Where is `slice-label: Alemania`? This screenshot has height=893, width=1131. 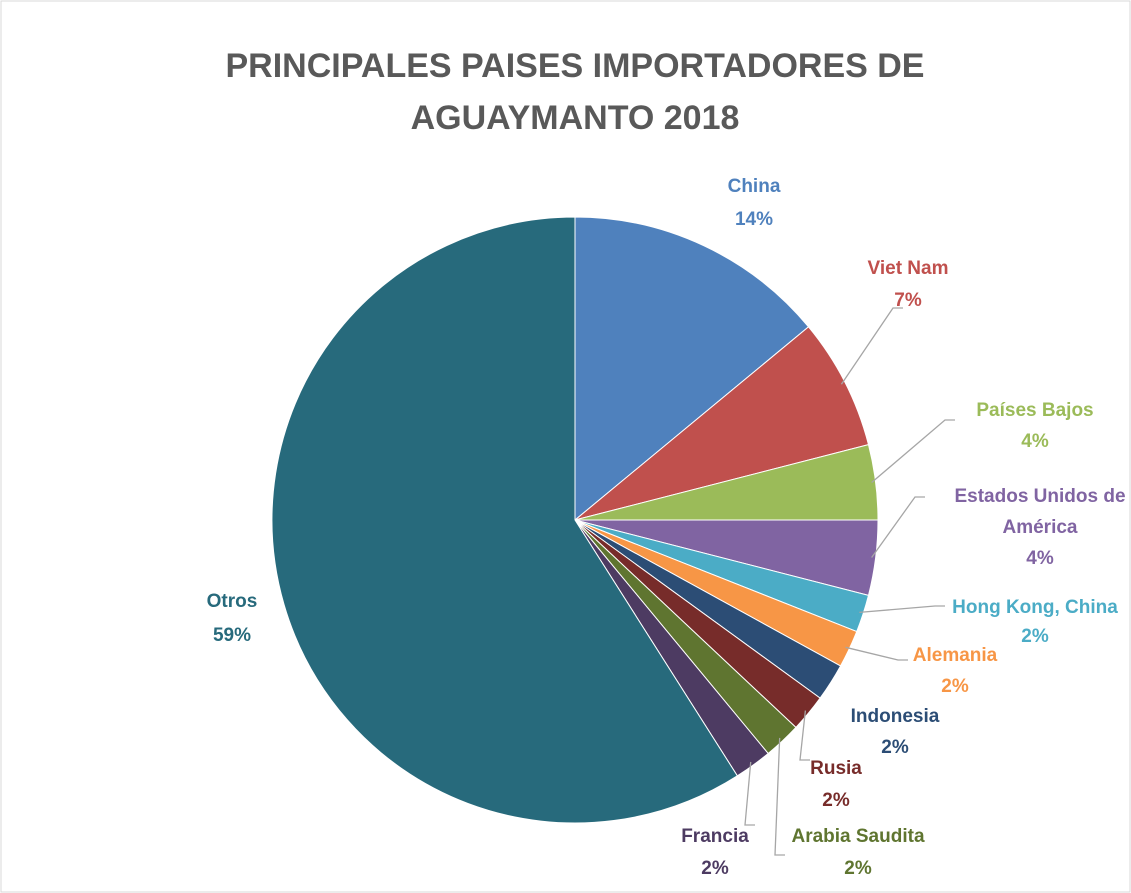
slice-label: Alemania is located at coordinates (955, 655).